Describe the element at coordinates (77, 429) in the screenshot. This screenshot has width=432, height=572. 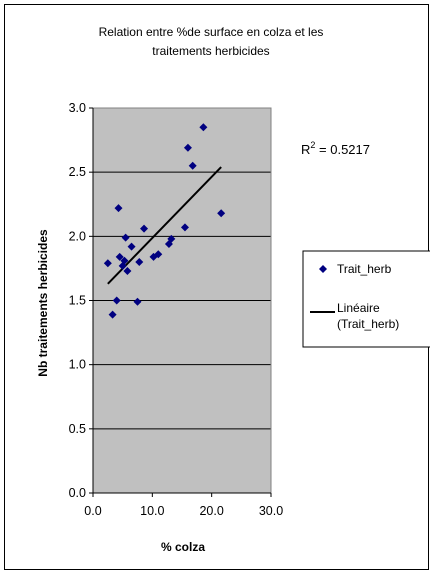
I see `y-tick-label: 0.5` at that location.